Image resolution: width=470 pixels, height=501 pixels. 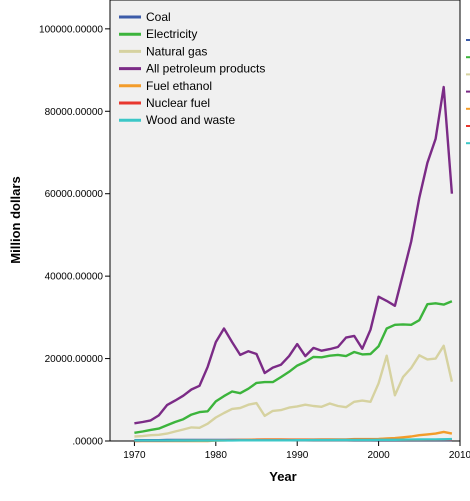 What do you see at coordinates (74, 359) in the screenshot?
I see `y-tick-label: 20000.00000` at bounding box center [74, 359].